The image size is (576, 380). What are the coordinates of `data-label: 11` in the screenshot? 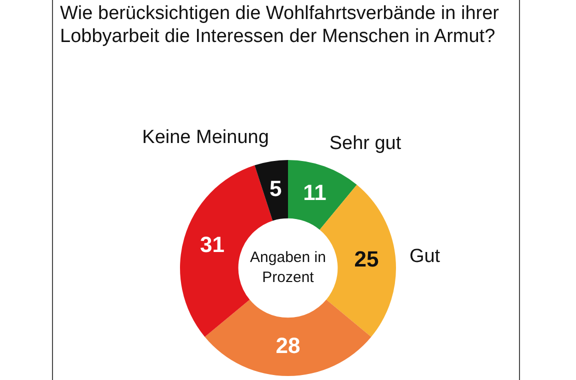 It's located at (314, 192).